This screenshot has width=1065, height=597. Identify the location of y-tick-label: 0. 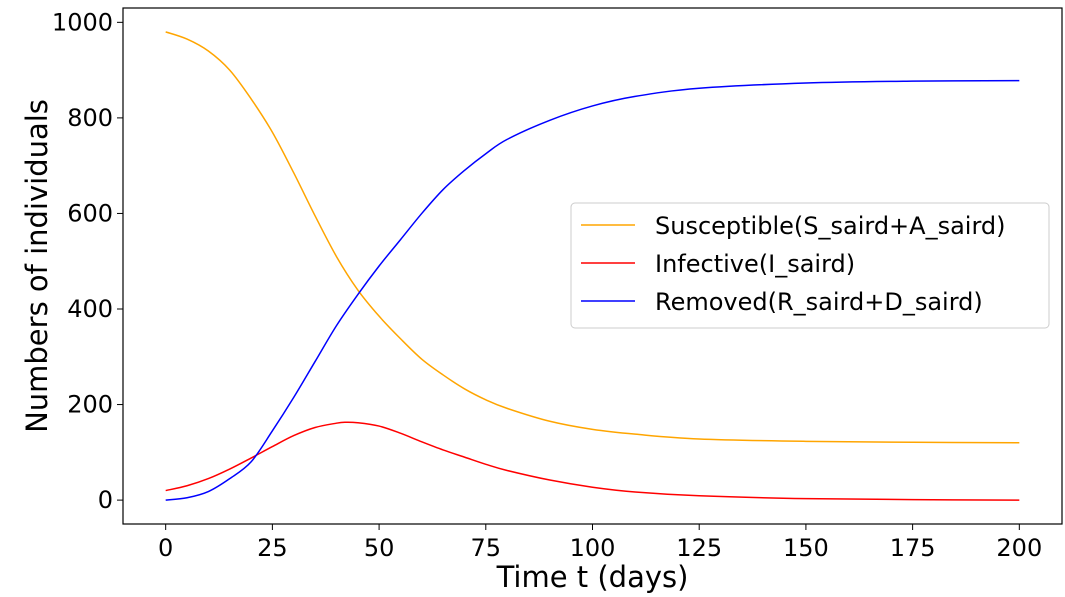
(105, 500).